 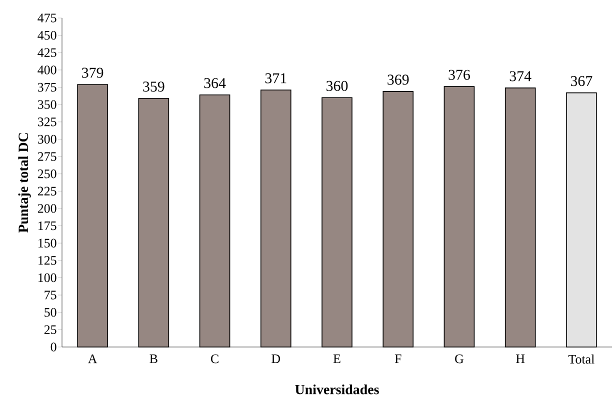 What do you see at coordinates (50, 295) in the screenshot?
I see `y-tick-label: 75` at bounding box center [50, 295].